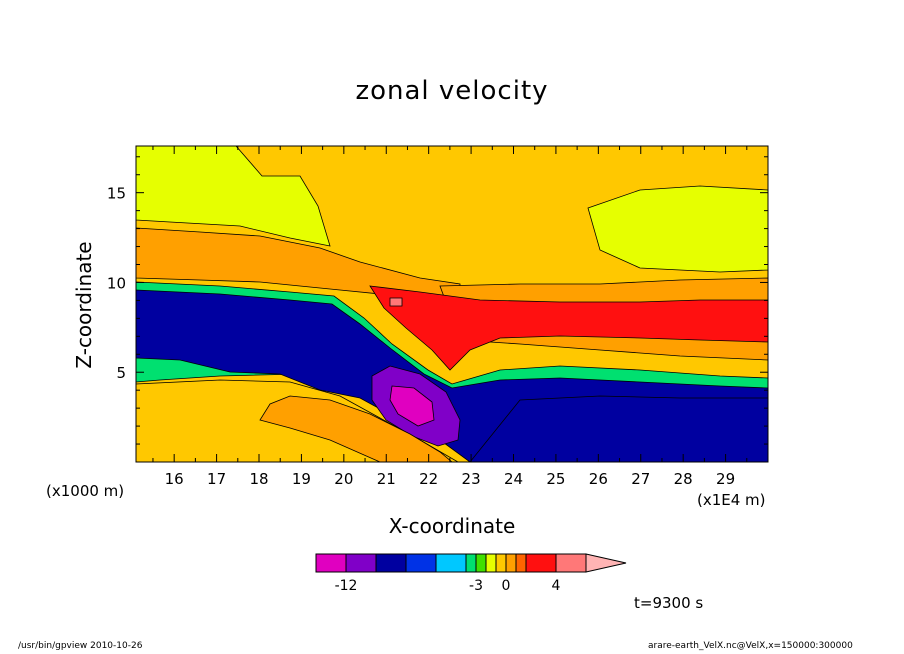 The height and width of the screenshot is (654, 904). Describe the element at coordinates (216, 479) in the screenshot. I see `x-tick-label-17: 17` at that location.